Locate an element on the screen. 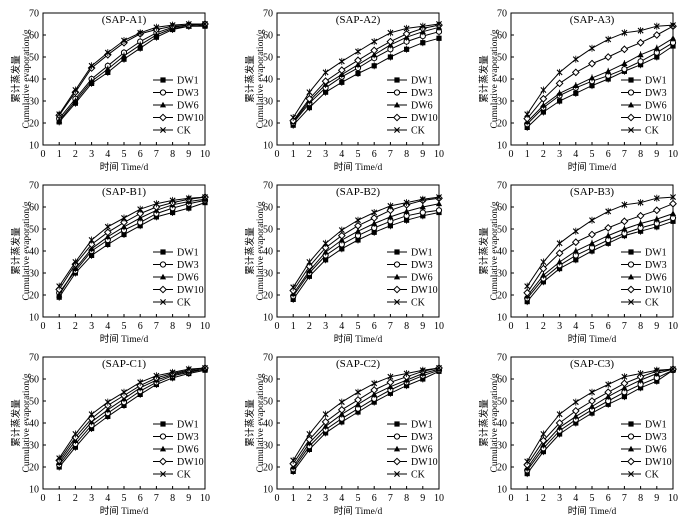  x-tick-label: 5 is located at coordinates (124, 326).